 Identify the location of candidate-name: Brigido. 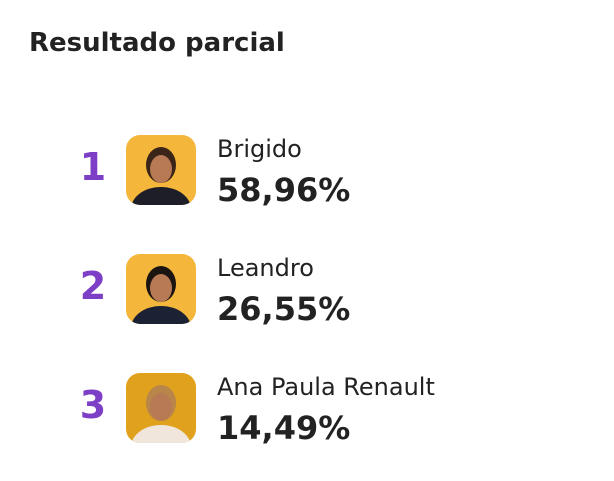
(259, 149).